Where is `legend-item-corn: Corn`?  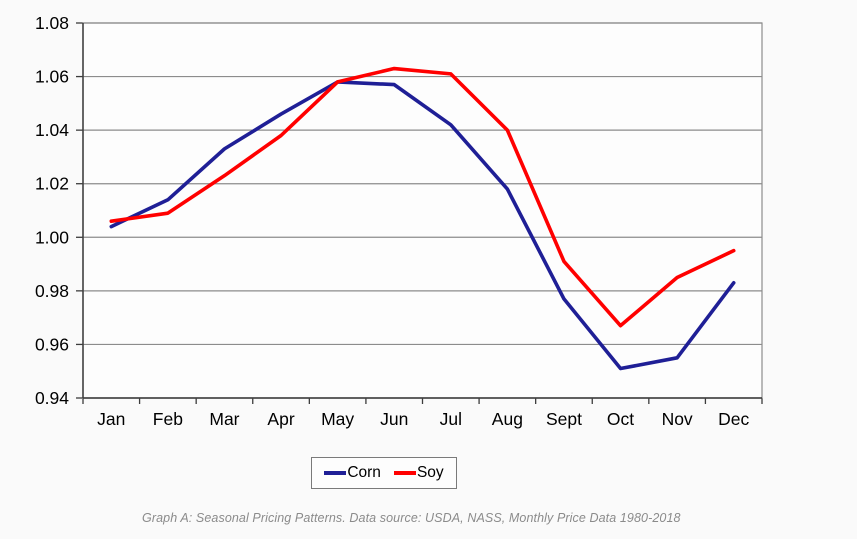 legend-item-corn: Corn is located at coordinates (352, 473).